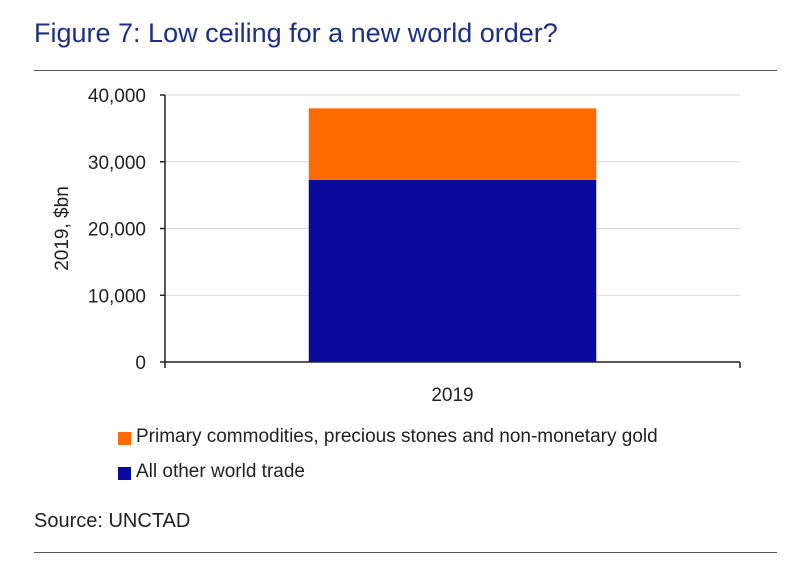 This screenshot has height=565, width=800. What do you see at coordinates (117, 96) in the screenshot?
I see `y-tick-label: 40,000` at bounding box center [117, 96].